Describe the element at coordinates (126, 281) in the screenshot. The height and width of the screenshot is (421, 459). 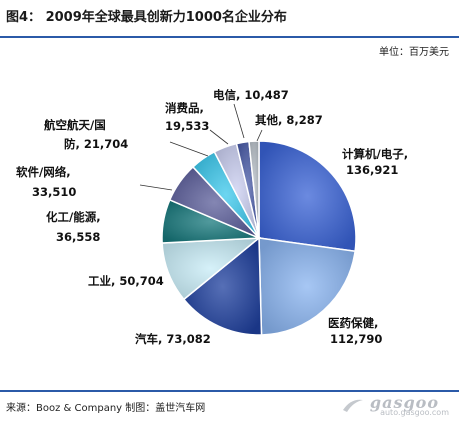
I see `slice-label-4-line-1: 工业, 50,704` at that location.